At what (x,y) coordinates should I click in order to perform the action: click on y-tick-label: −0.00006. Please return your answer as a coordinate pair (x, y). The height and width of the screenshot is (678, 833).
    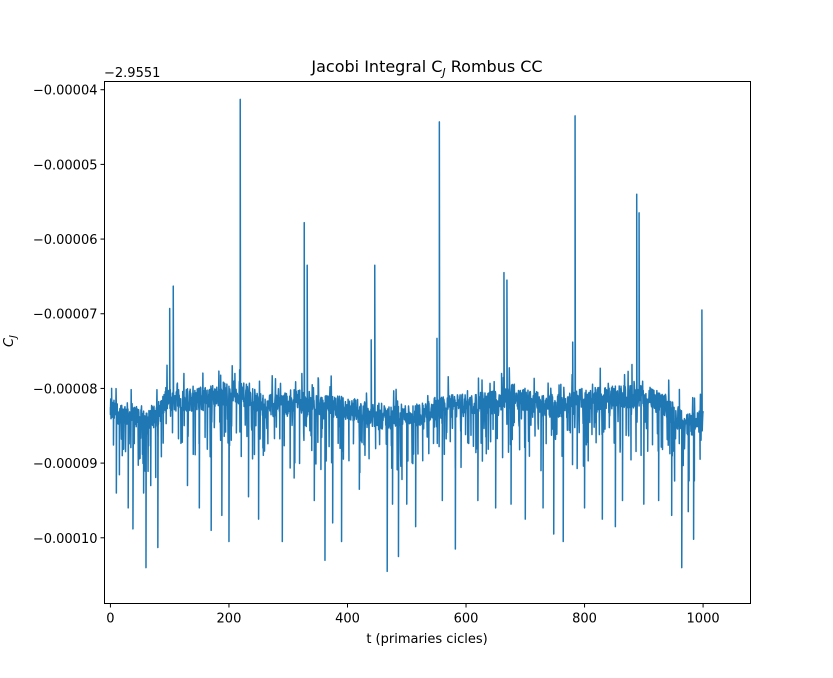
    Looking at the image, I should click on (65, 240).